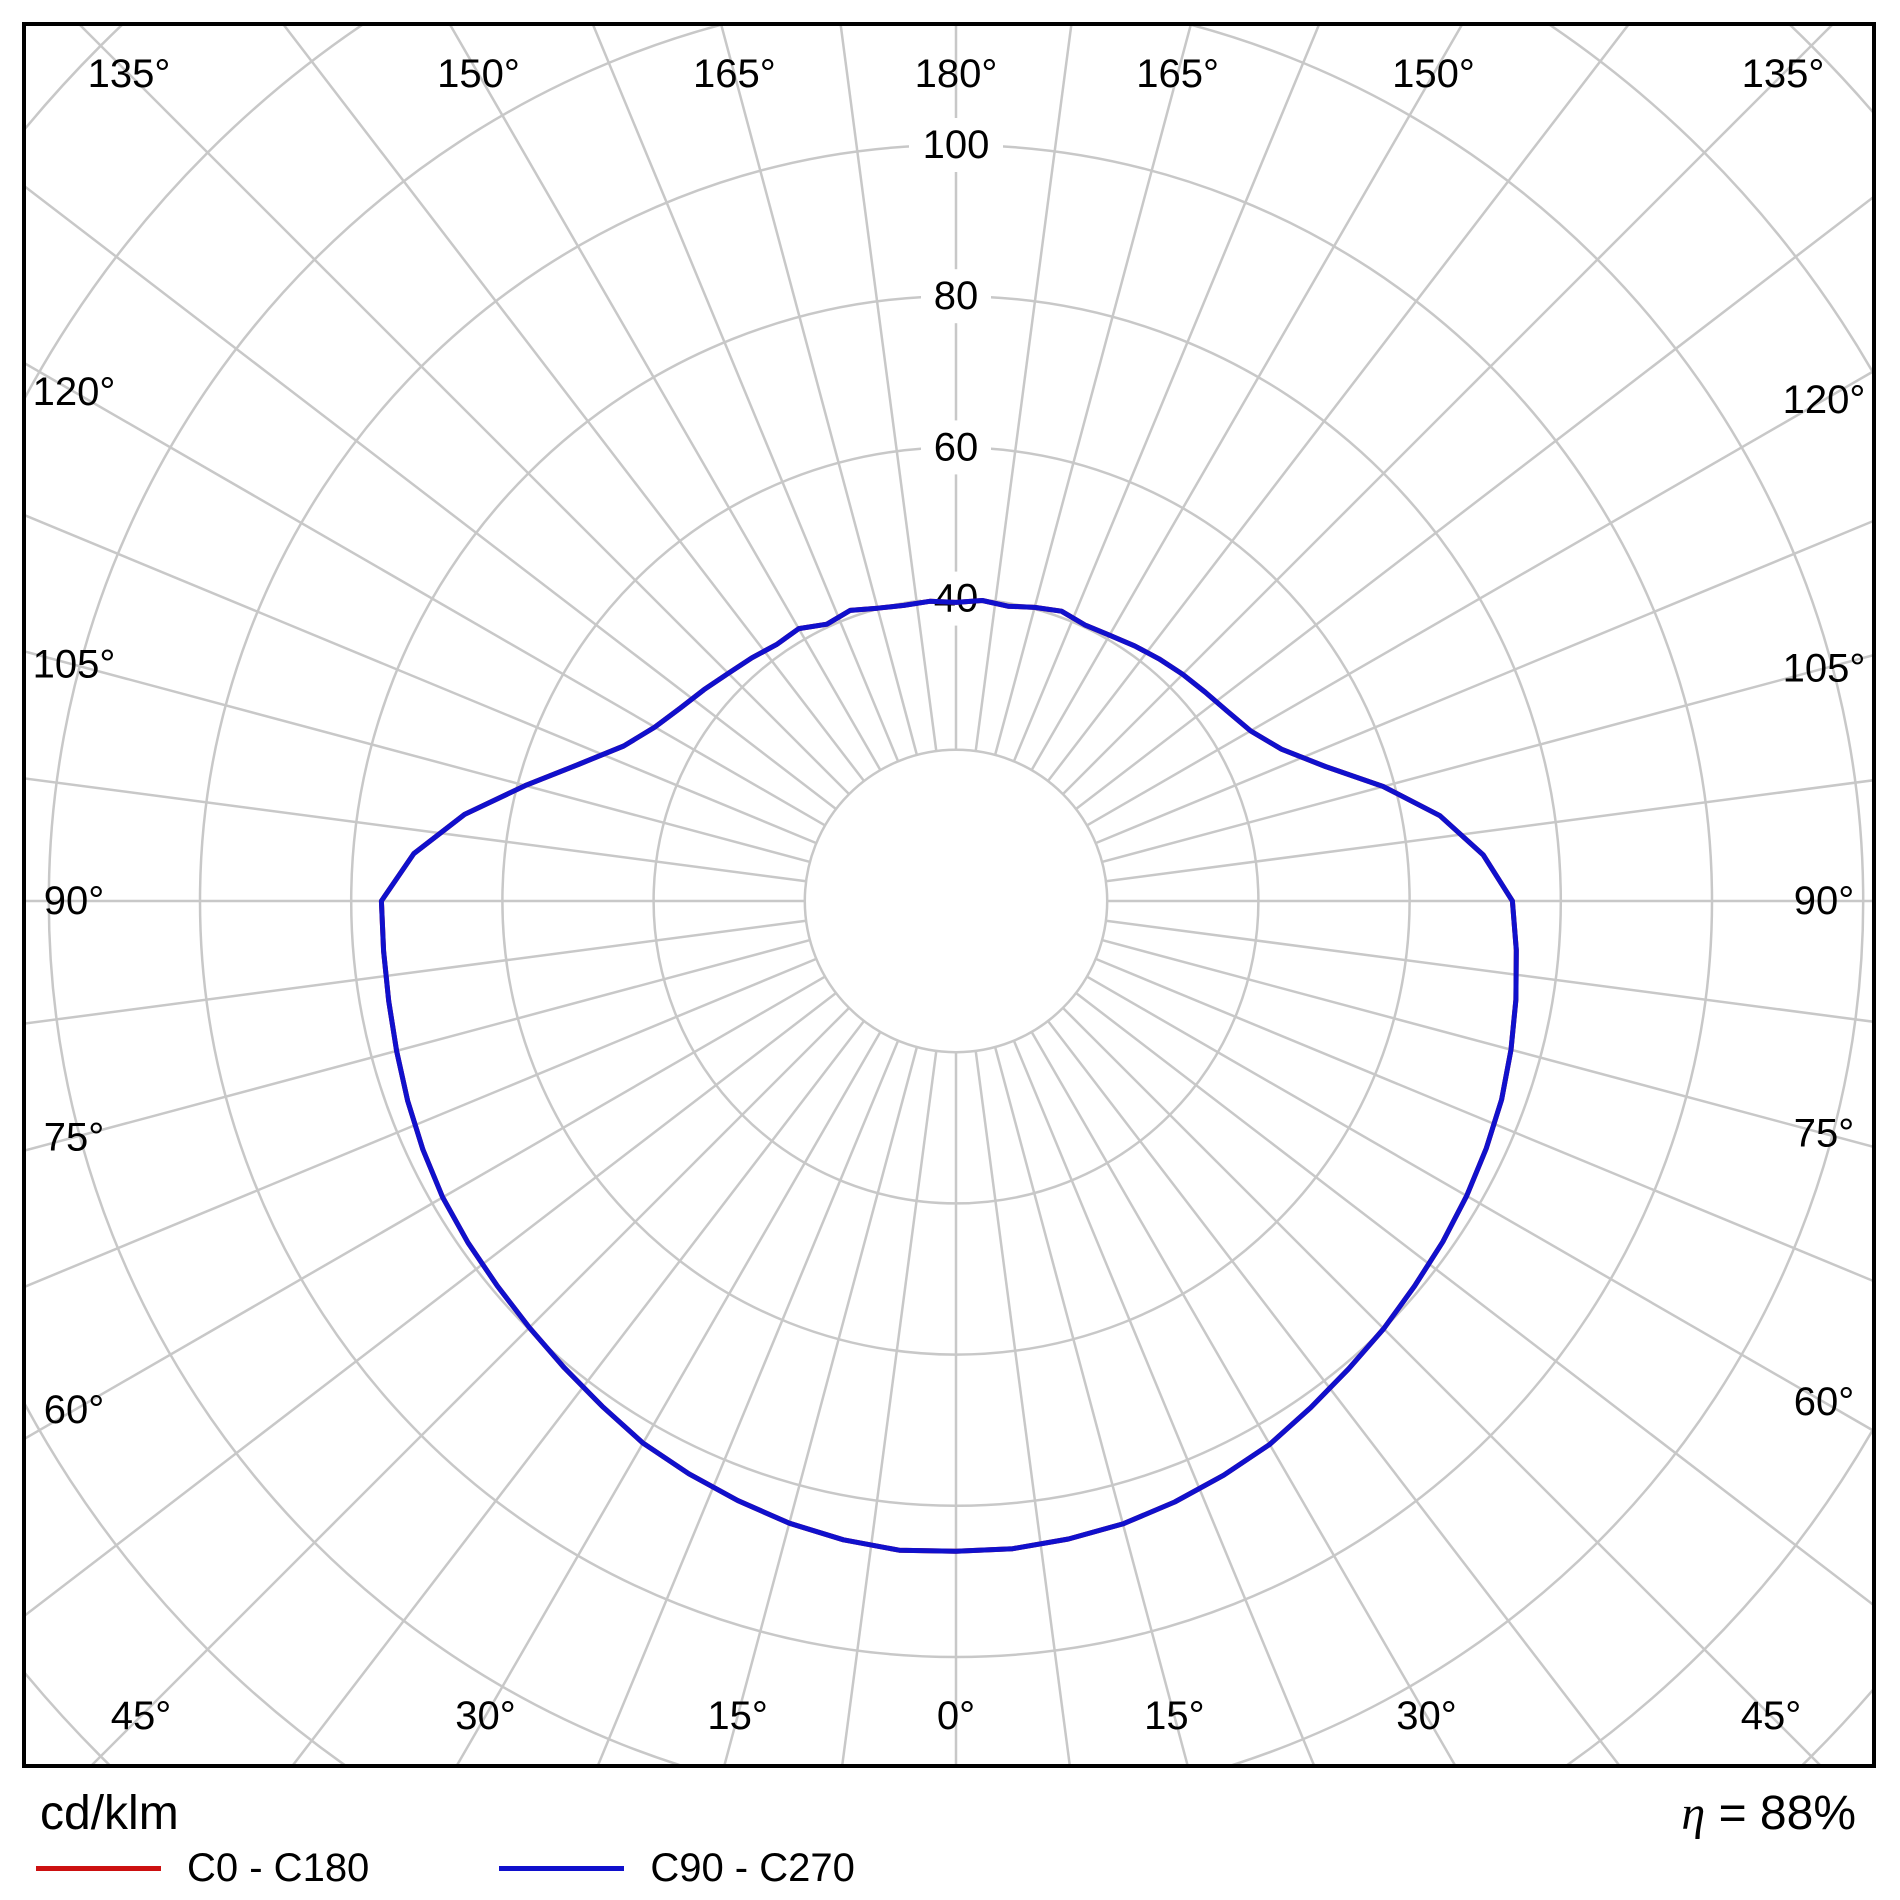 The width and height of the screenshot is (1900, 1900). What do you see at coordinates (445, 1868) in the screenshot?
I see `legend: C0 - C180 C90 - C270` at bounding box center [445, 1868].